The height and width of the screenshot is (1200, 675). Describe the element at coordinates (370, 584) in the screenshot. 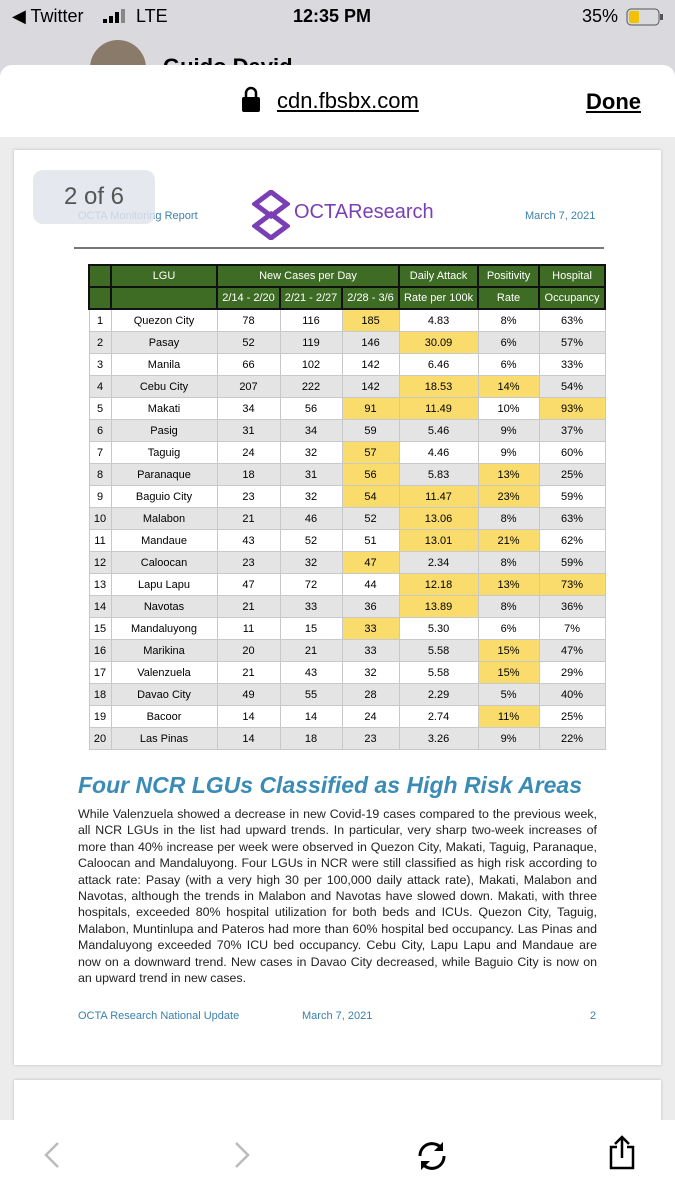

I see `table-cell: 44` at that location.